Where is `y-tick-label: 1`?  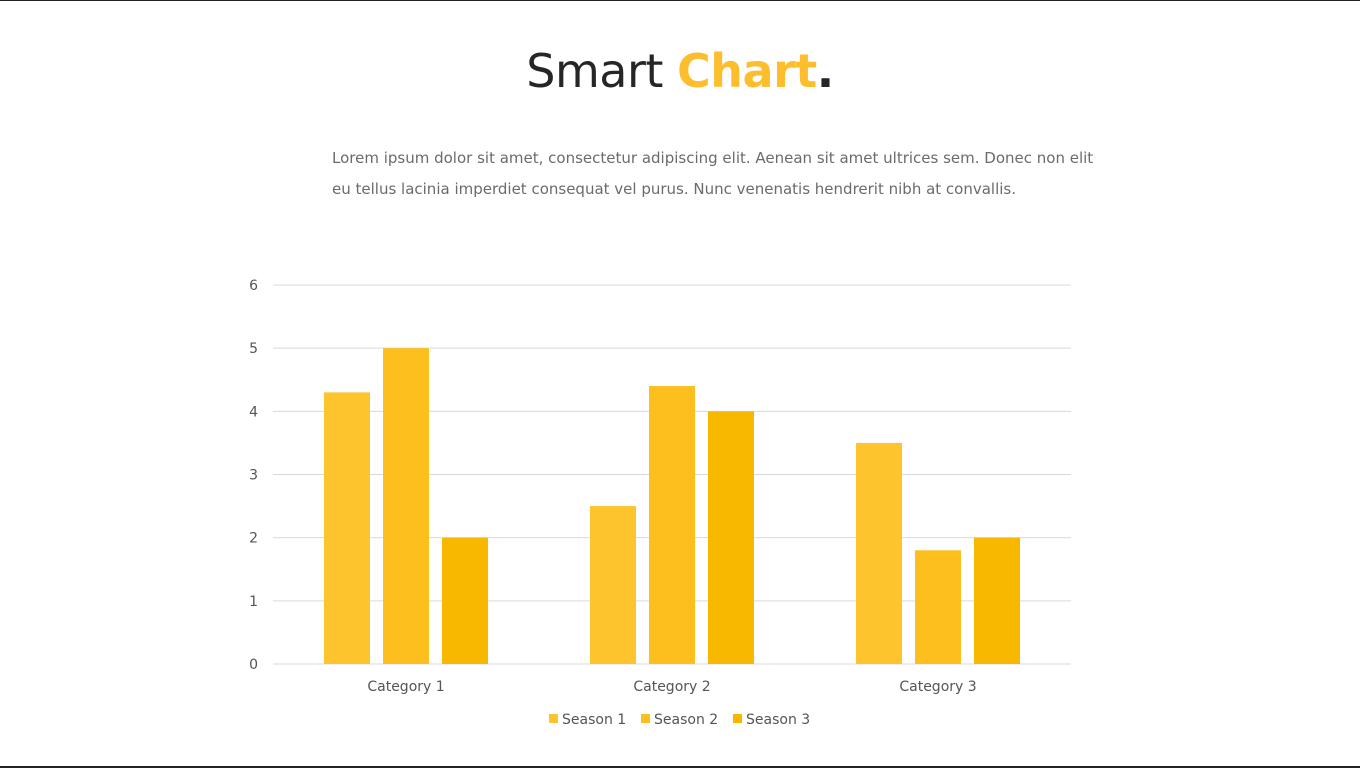 y-tick-label: 1 is located at coordinates (253, 602).